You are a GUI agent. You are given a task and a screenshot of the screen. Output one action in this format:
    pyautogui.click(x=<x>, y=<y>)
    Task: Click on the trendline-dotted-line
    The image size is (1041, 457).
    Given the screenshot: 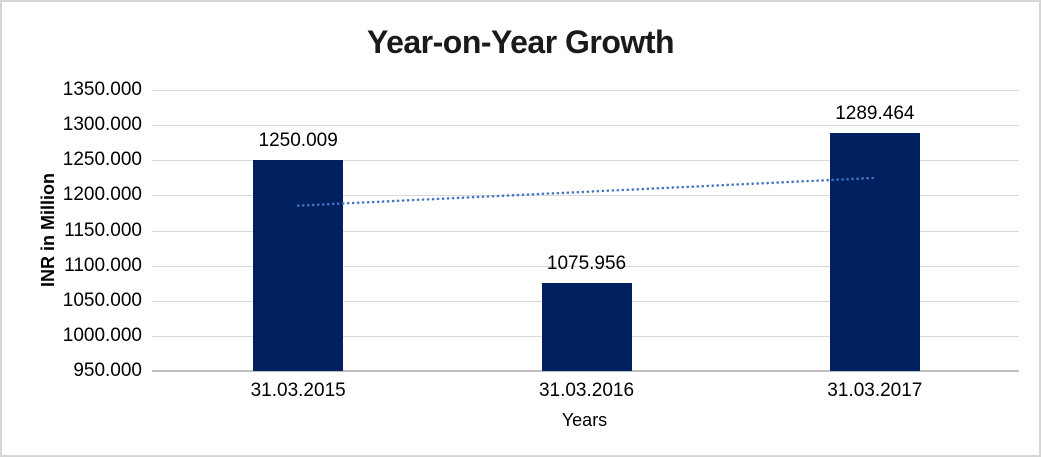 What is the action you would take?
    pyautogui.click(x=586, y=191)
    